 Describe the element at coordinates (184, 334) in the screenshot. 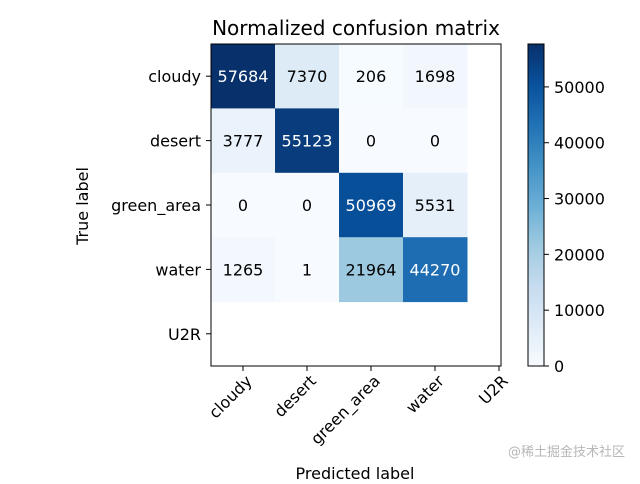

I see `y-tick-label: U2R` at that location.